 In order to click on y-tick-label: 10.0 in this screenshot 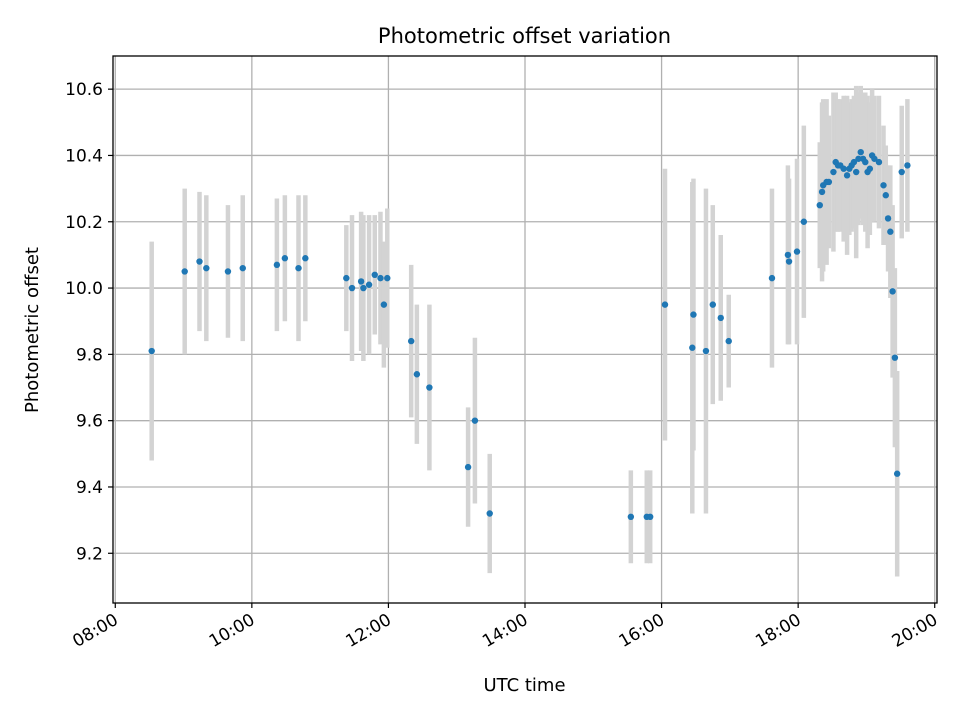, I will do `click(84, 289)`.